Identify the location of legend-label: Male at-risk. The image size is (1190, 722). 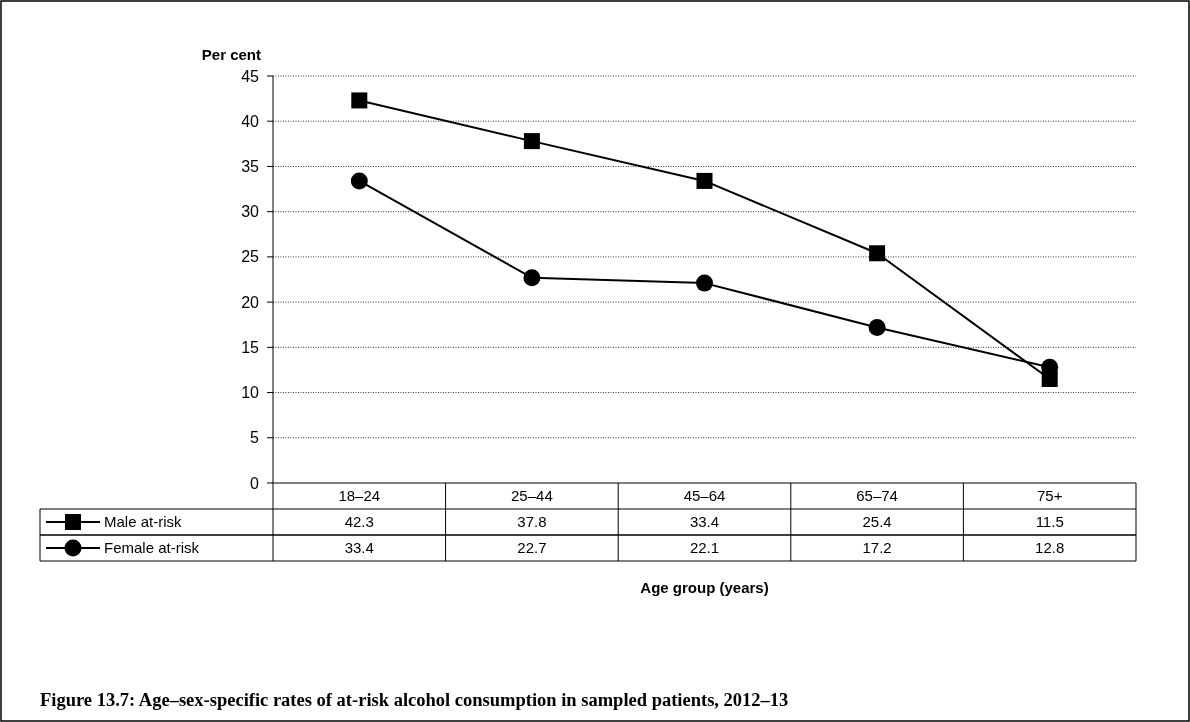
(143, 522).